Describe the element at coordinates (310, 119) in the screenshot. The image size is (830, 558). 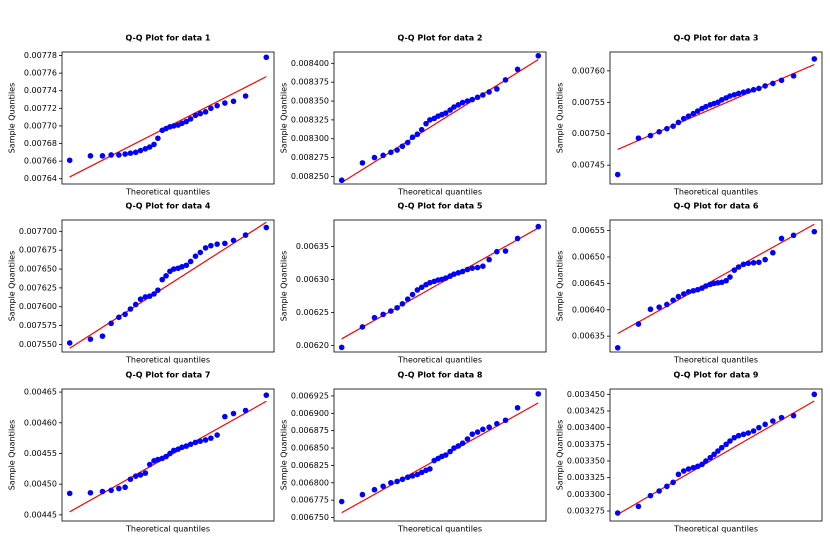
I see `y-tick-label: 0.008325` at that location.